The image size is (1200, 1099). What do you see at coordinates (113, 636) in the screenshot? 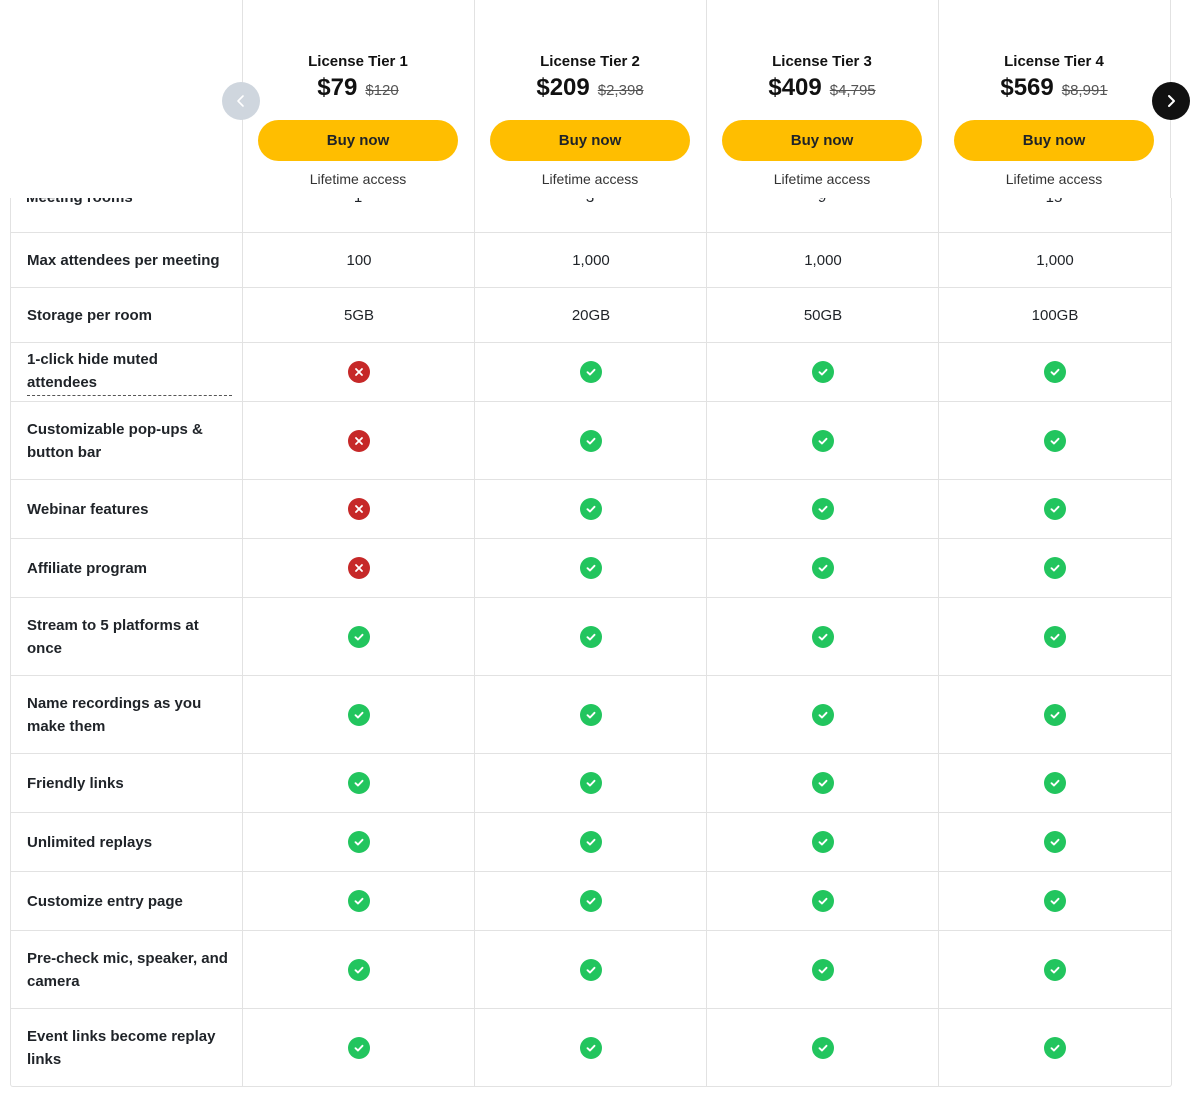
I see `feature-label-text: Stream to 5 platforms at once` at bounding box center [113, 636].